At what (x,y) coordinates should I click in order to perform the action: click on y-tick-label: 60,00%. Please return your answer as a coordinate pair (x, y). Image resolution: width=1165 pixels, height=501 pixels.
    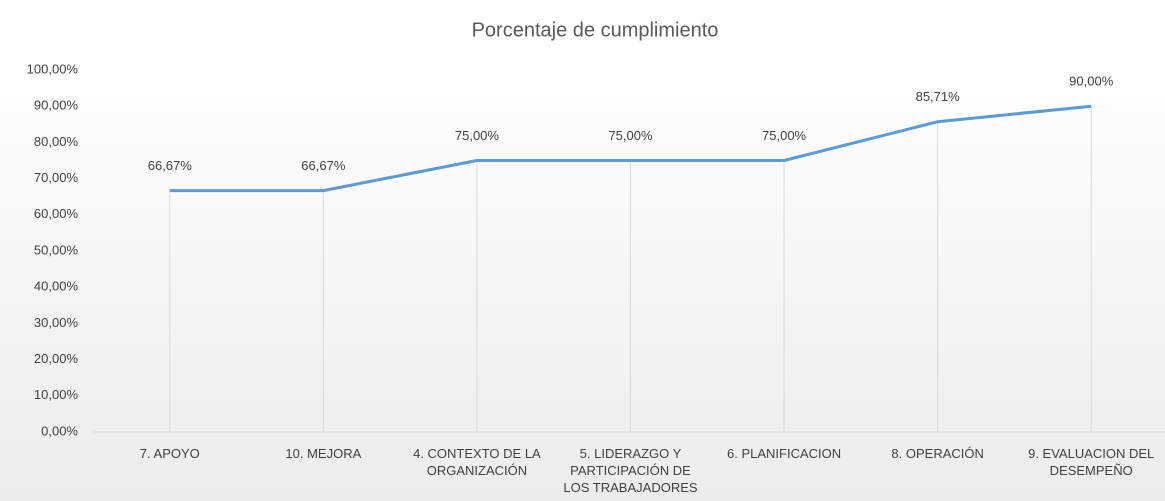
    Looking at the image, I should click on (56, 213).